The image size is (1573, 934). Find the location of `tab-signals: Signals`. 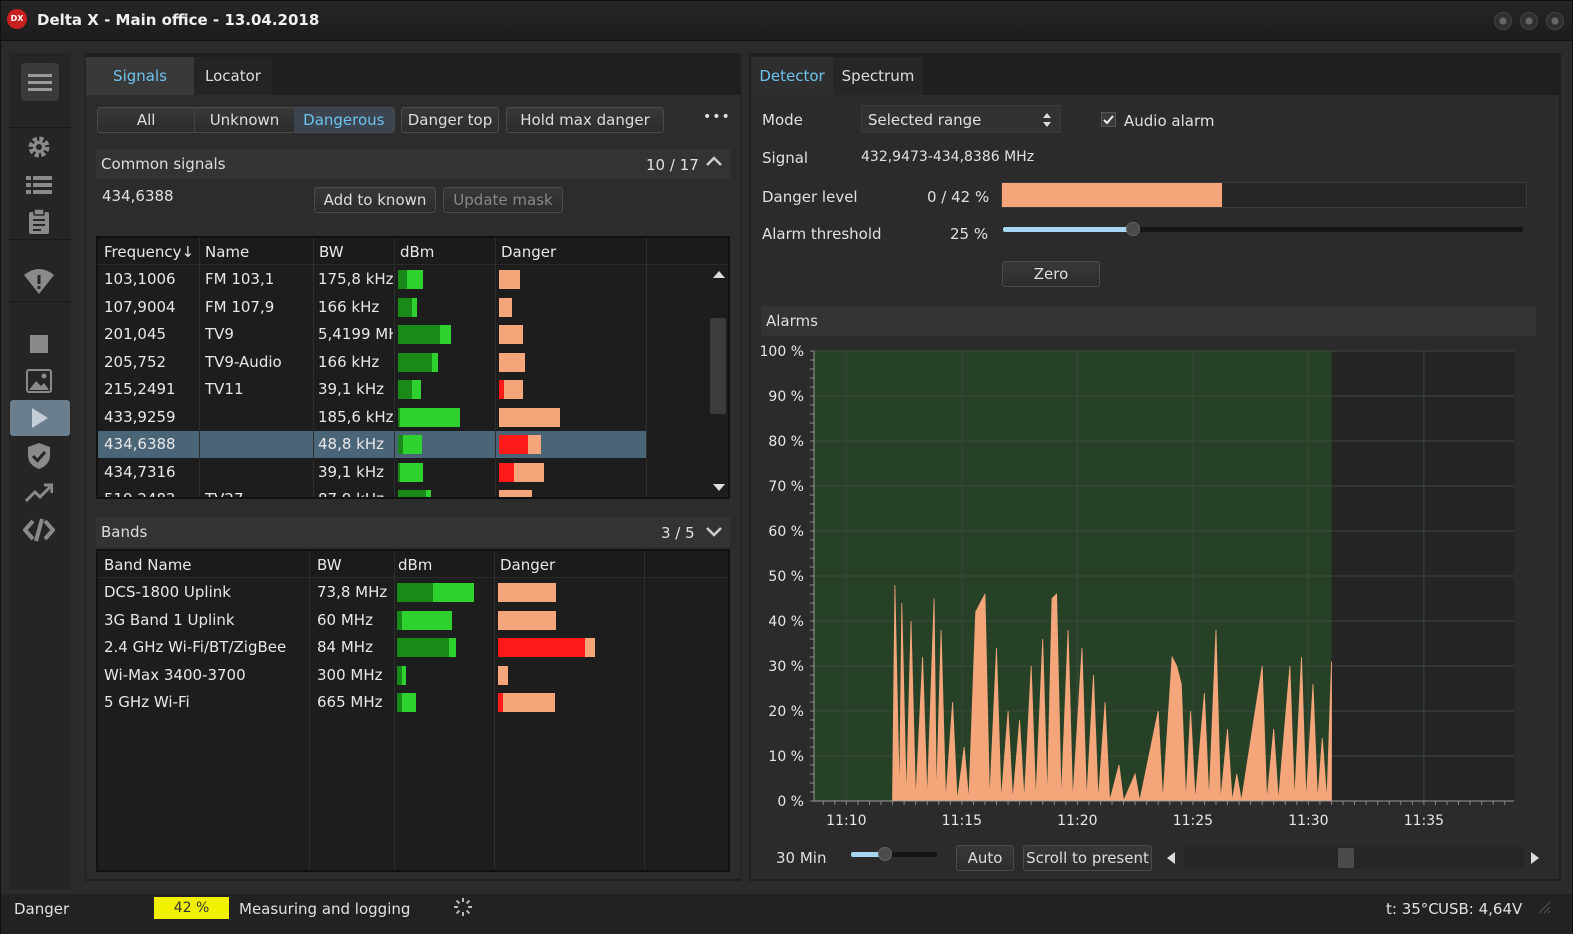

tab-signals: Signals is located at coordinates (140, 76).